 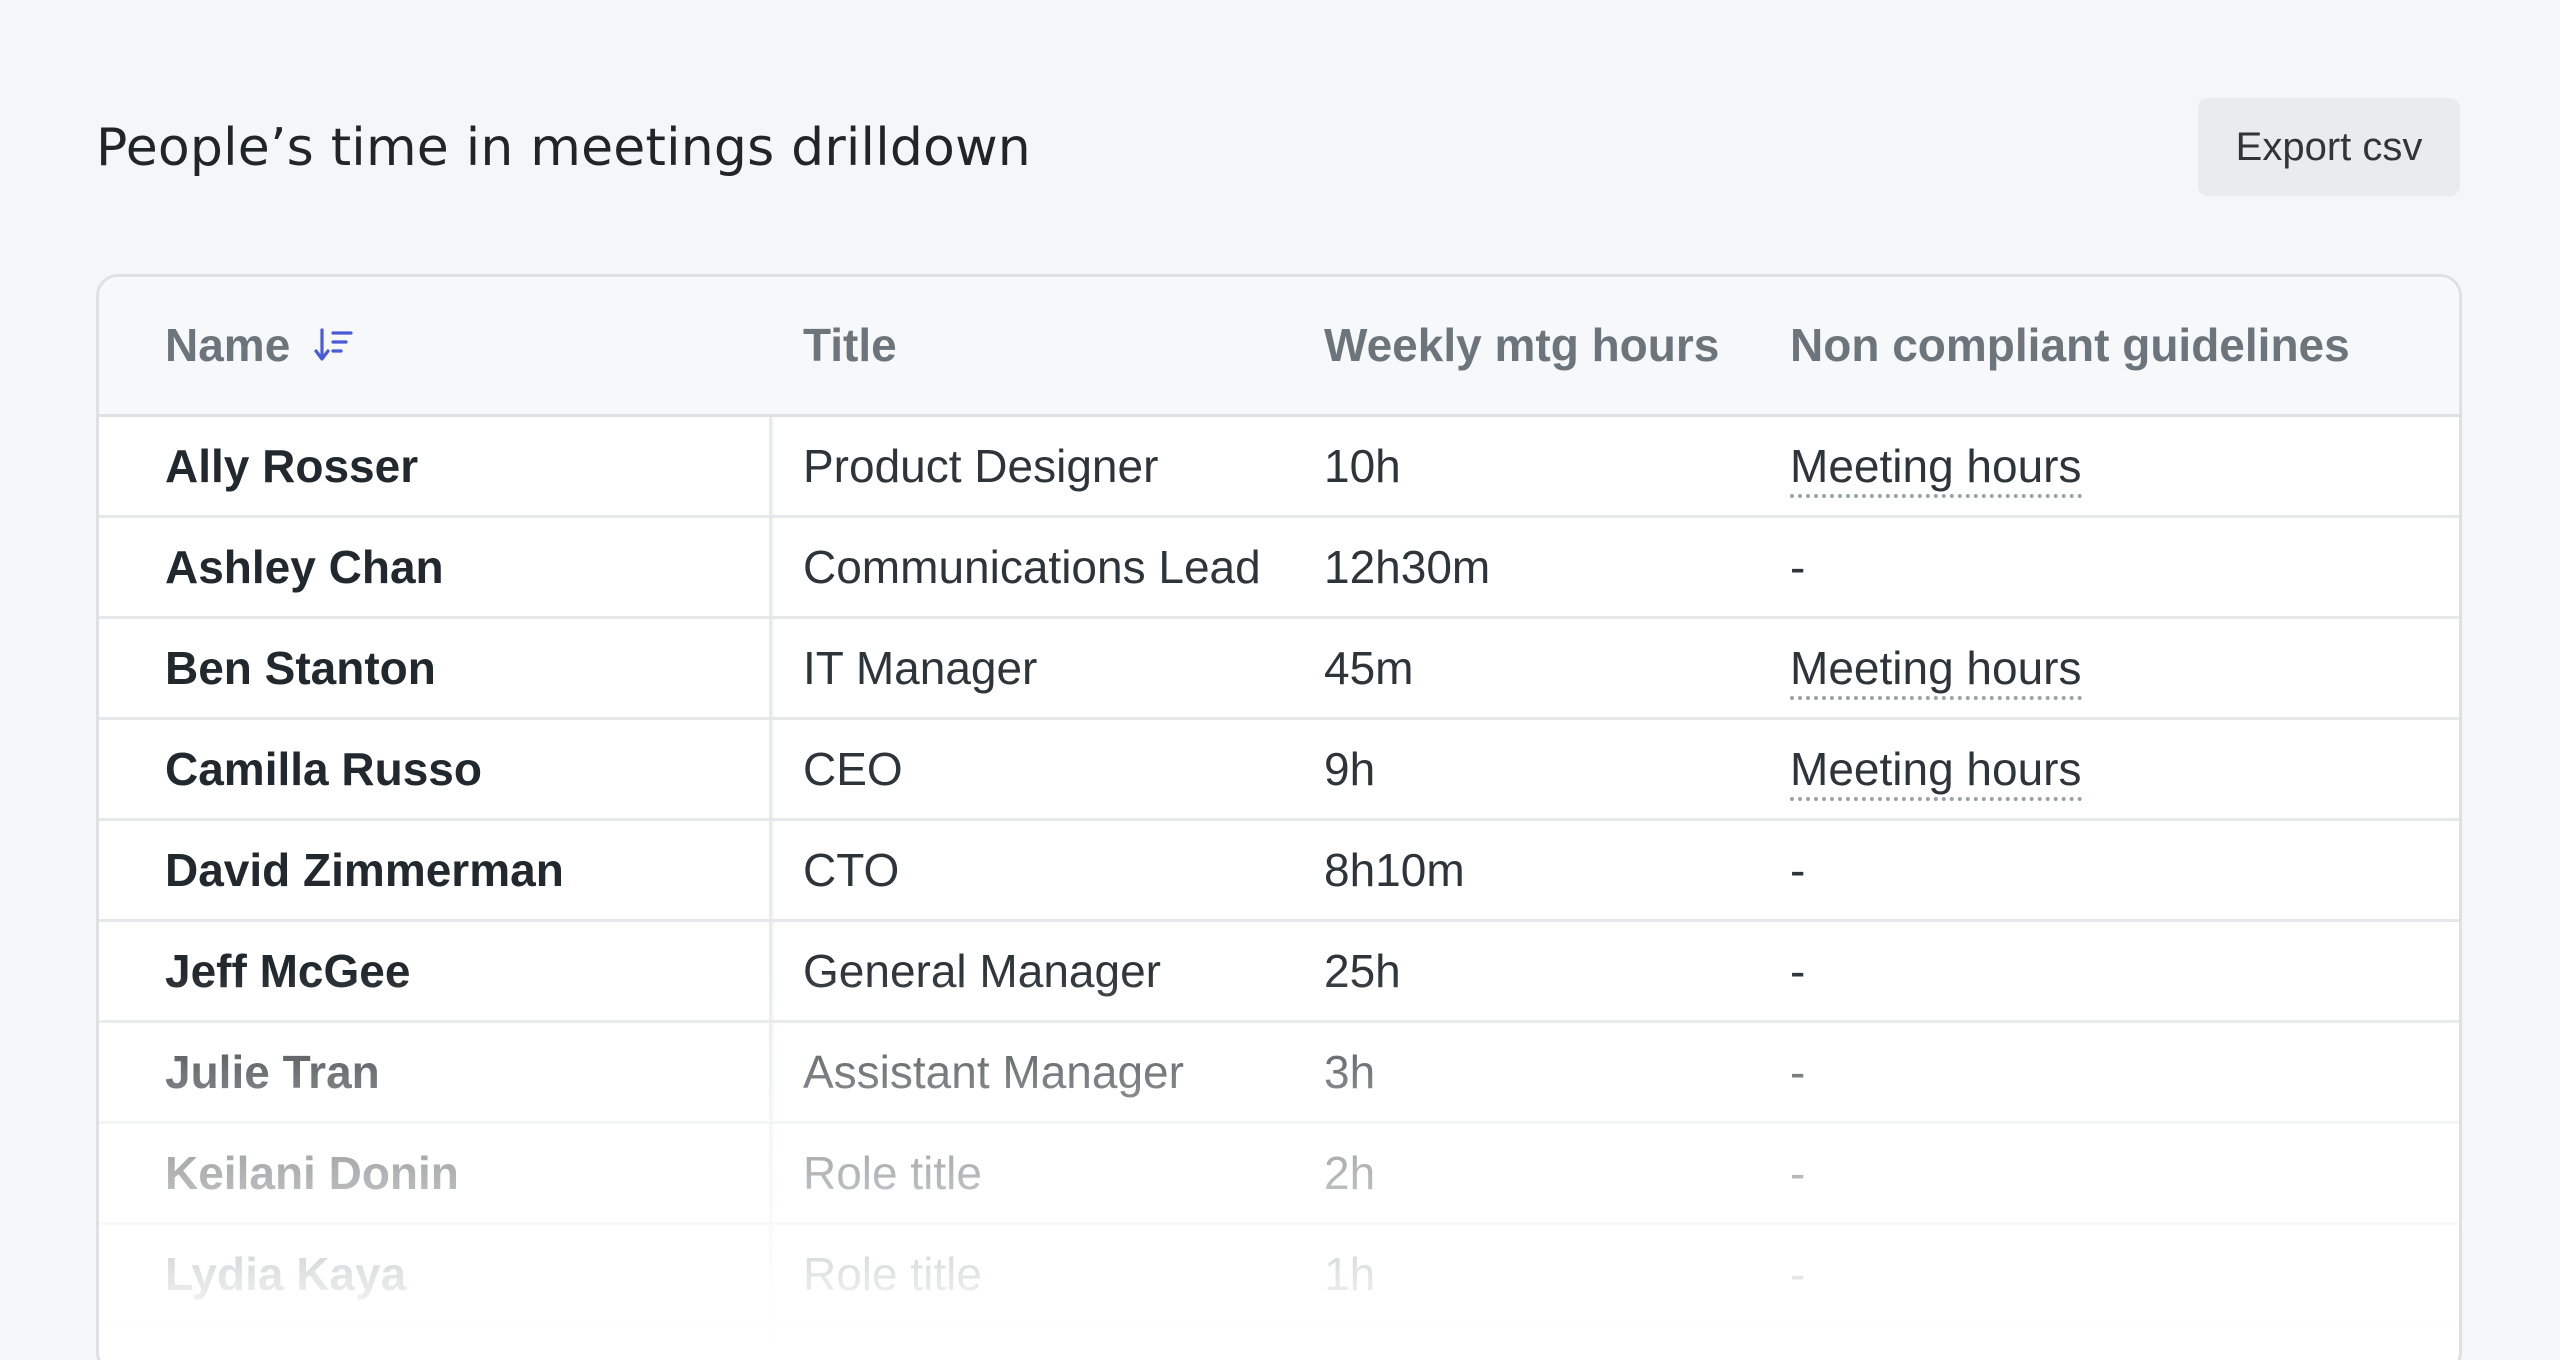 I want to click on header-name: Name, so click(x=228, y=345).